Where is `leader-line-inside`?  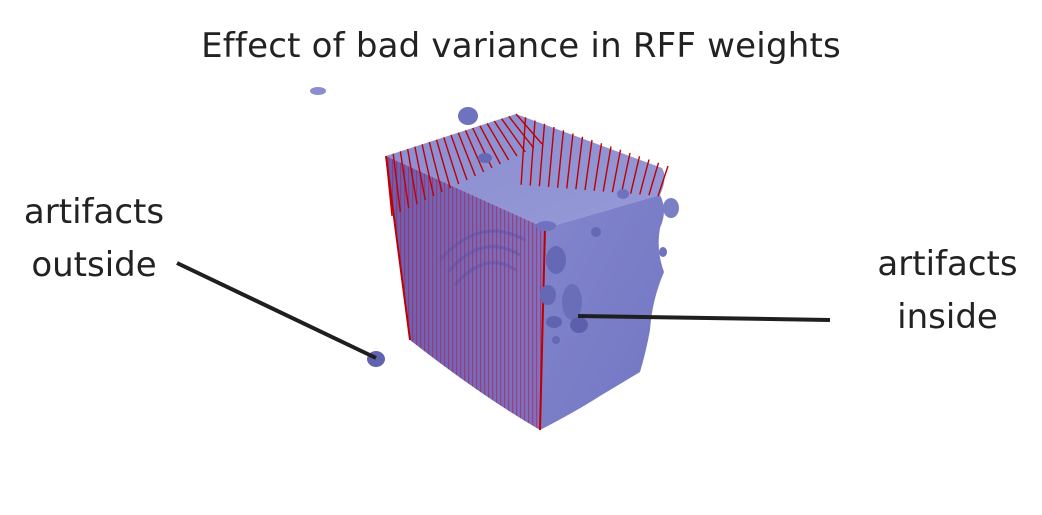 leader-line-inside is located at coordinates (704, 318).